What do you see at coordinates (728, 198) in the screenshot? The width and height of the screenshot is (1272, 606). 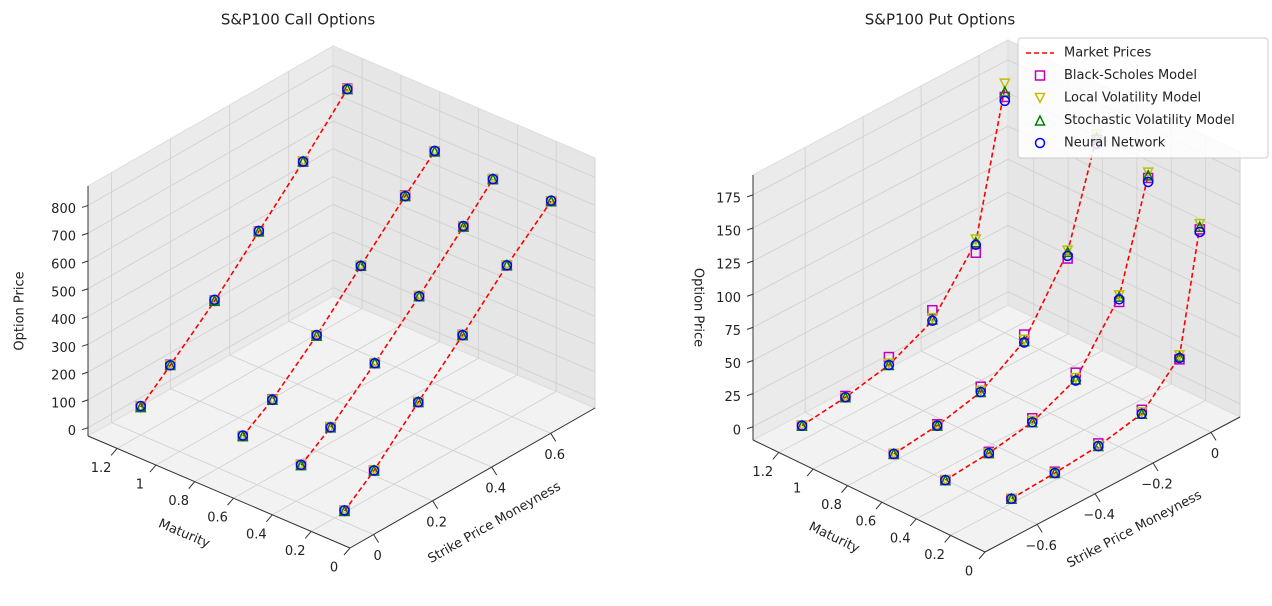 I see `z-tick-label: 175` at bounding box center [728, 198].